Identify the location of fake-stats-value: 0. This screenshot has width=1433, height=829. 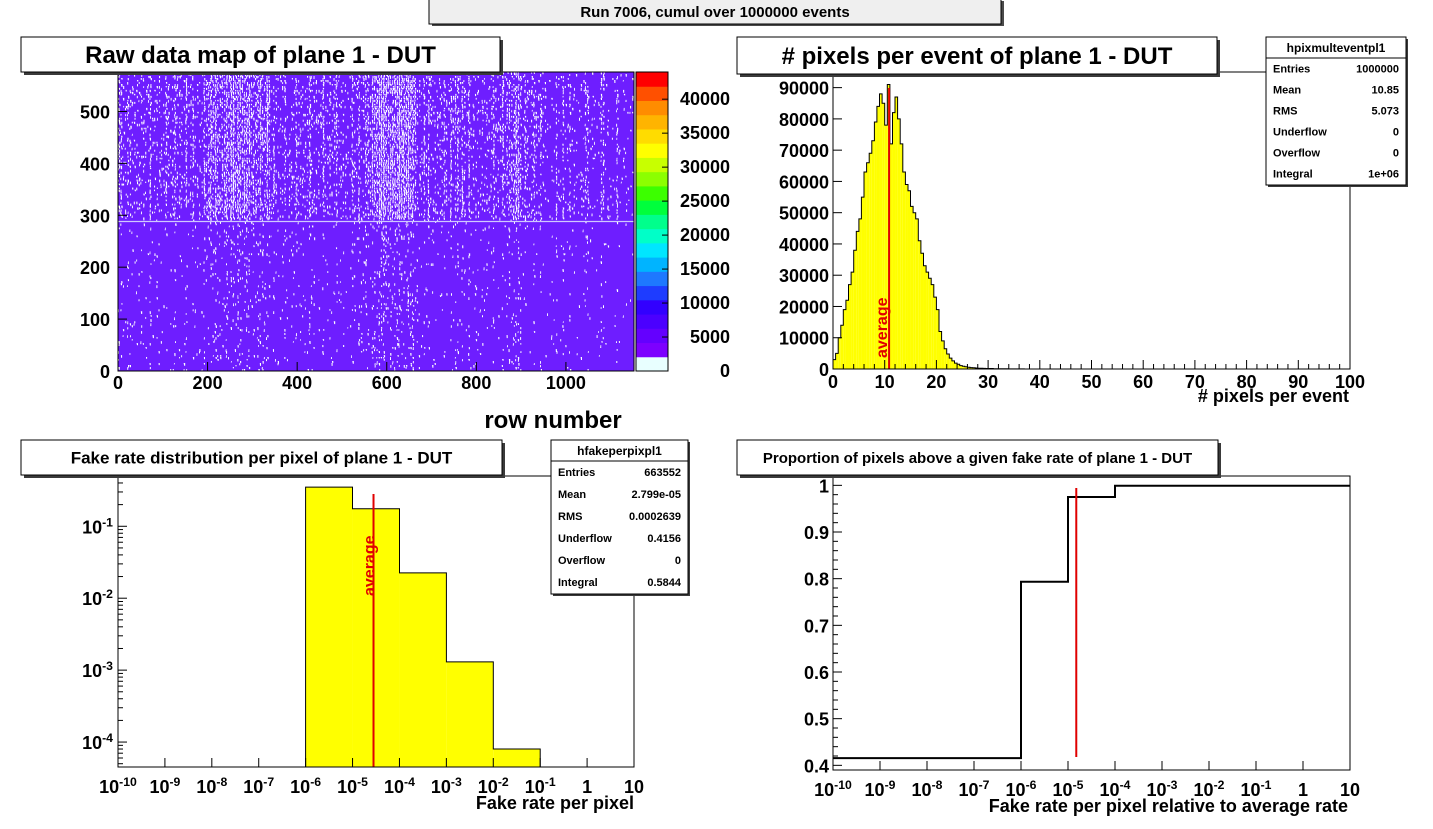
(678, 561).